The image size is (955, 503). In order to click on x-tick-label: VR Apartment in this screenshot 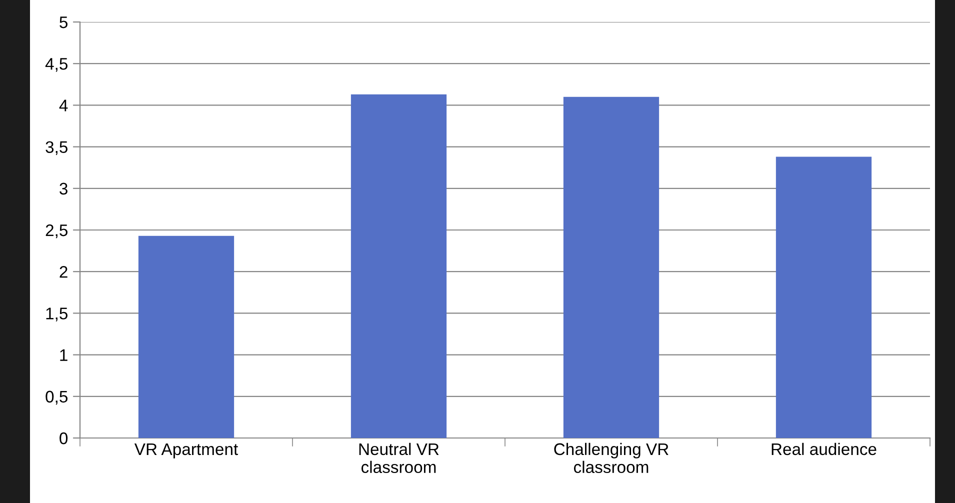, I will do `click(186, 450)`.